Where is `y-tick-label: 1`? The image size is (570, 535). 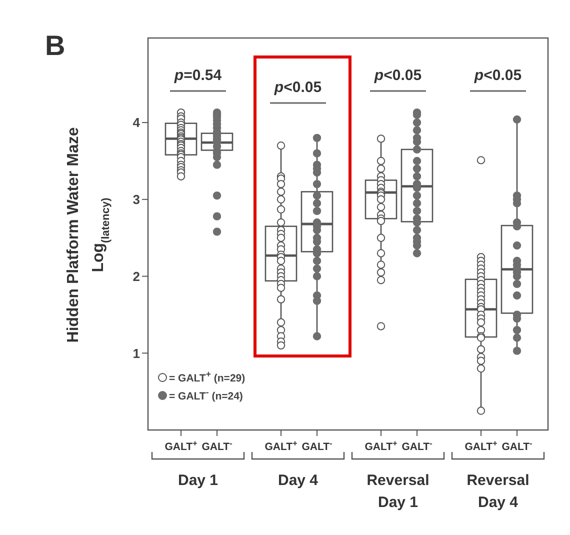
y-tick-label: 1 is located at coordinates (136, 353).